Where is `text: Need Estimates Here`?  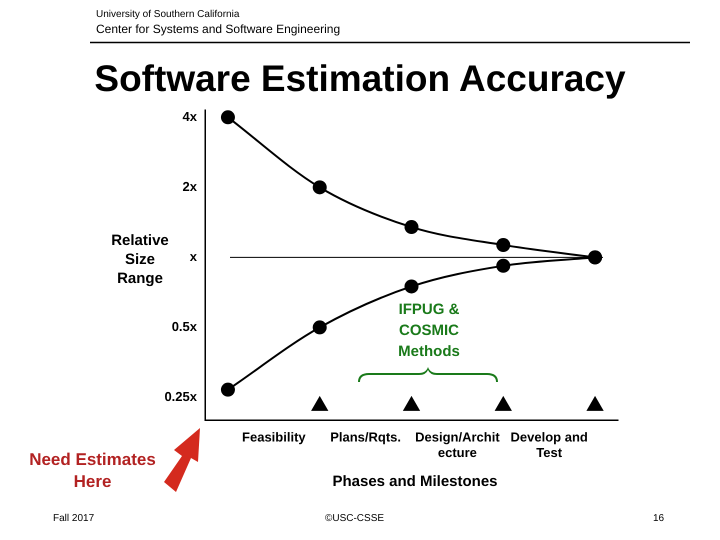 text: Need Estimates Here is located at coordinates (92, 471).